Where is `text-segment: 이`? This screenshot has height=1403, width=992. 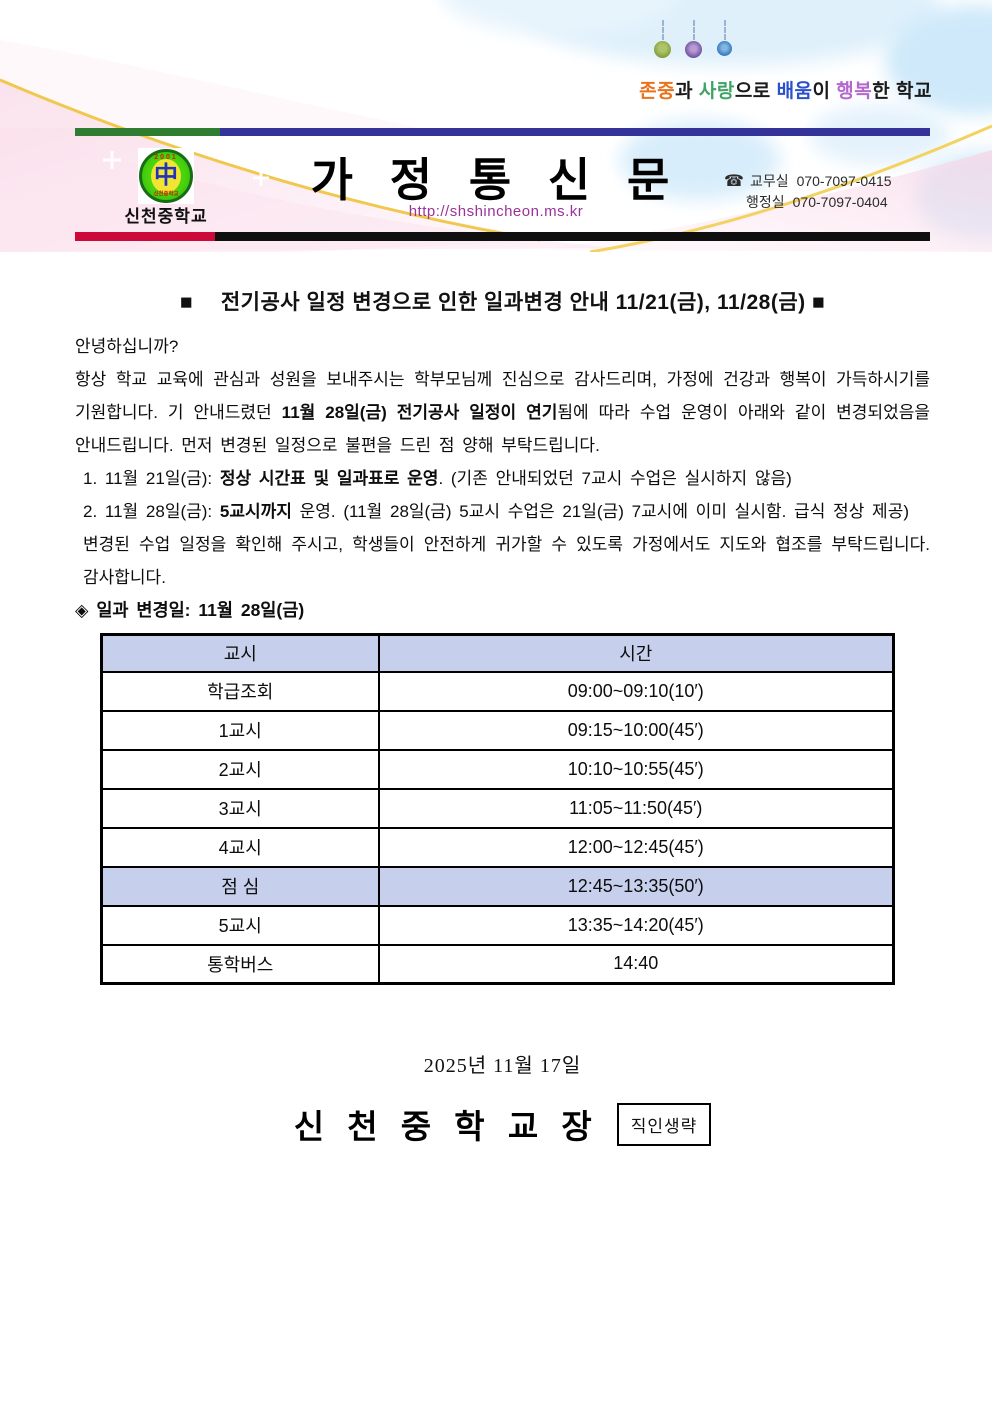
text-segment: 이 is located at coordinates (824, 91).